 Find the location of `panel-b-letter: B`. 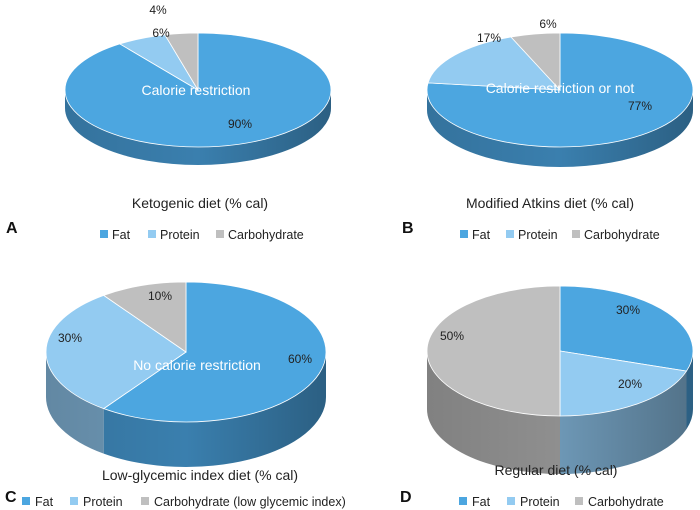

panel-b-letter: B is located at coordinates (408, 228).